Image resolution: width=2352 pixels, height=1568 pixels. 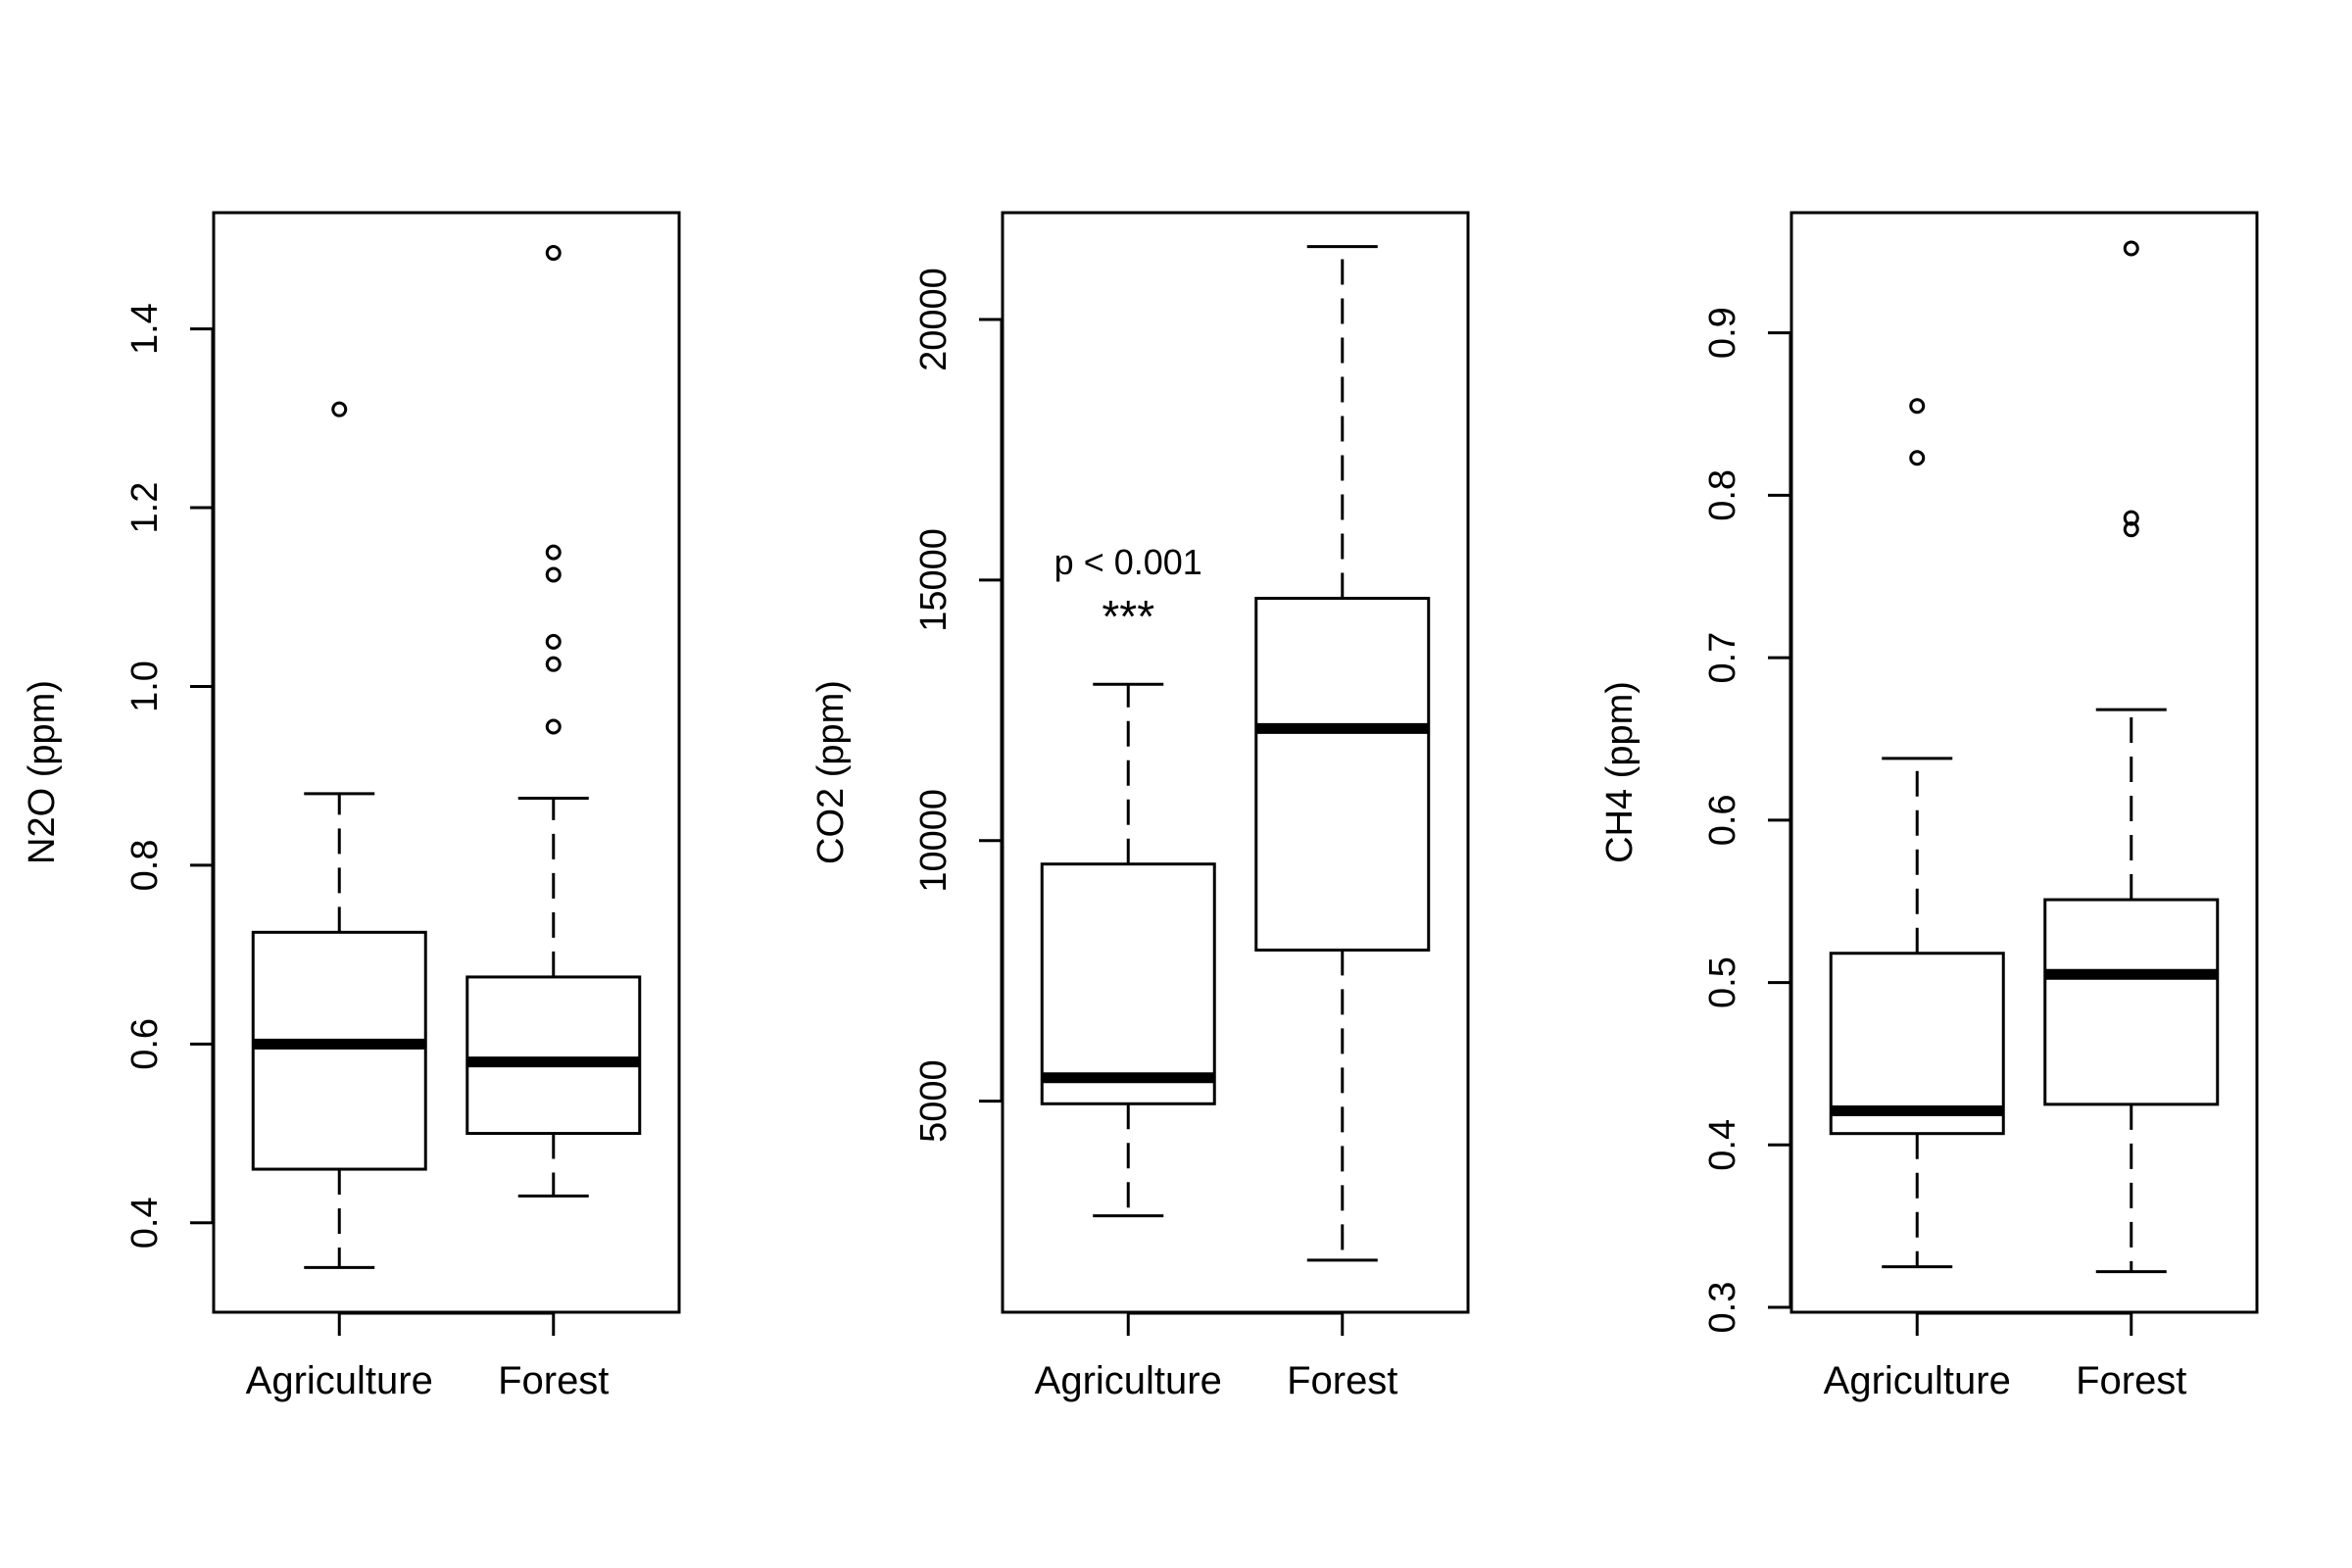 I want to click on y-tick-label: 0.3, so click(x=1722, y=1308).